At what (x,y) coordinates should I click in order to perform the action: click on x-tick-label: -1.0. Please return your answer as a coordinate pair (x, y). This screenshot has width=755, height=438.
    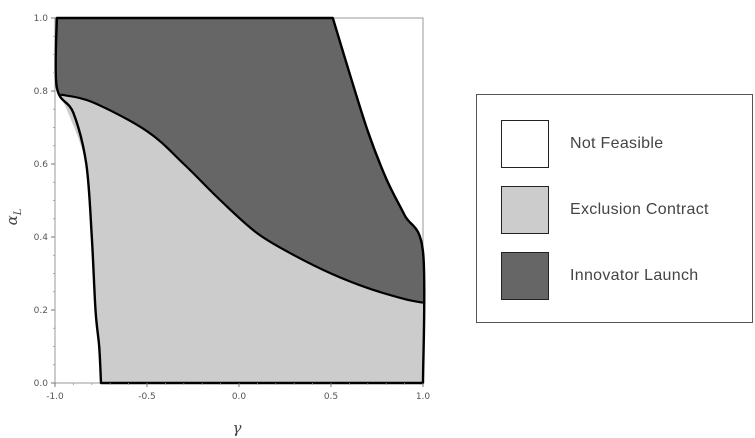
    Looking at the image, I should click on (55, 397).